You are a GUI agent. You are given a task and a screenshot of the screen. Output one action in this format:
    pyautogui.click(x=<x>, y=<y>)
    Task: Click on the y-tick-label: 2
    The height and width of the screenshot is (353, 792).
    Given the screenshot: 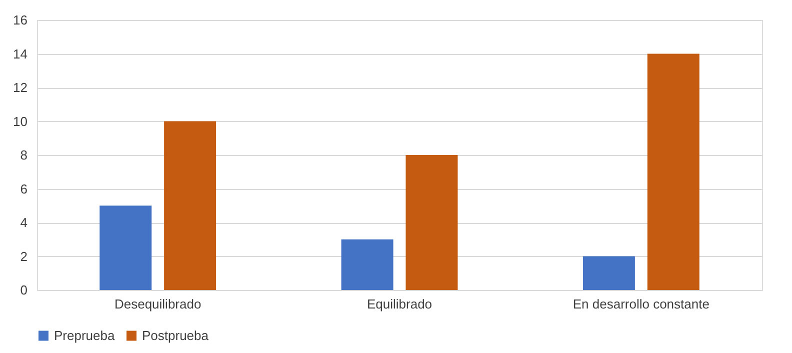 What is the action you would take?
    pyautogui.click(x=24, y=256)
    